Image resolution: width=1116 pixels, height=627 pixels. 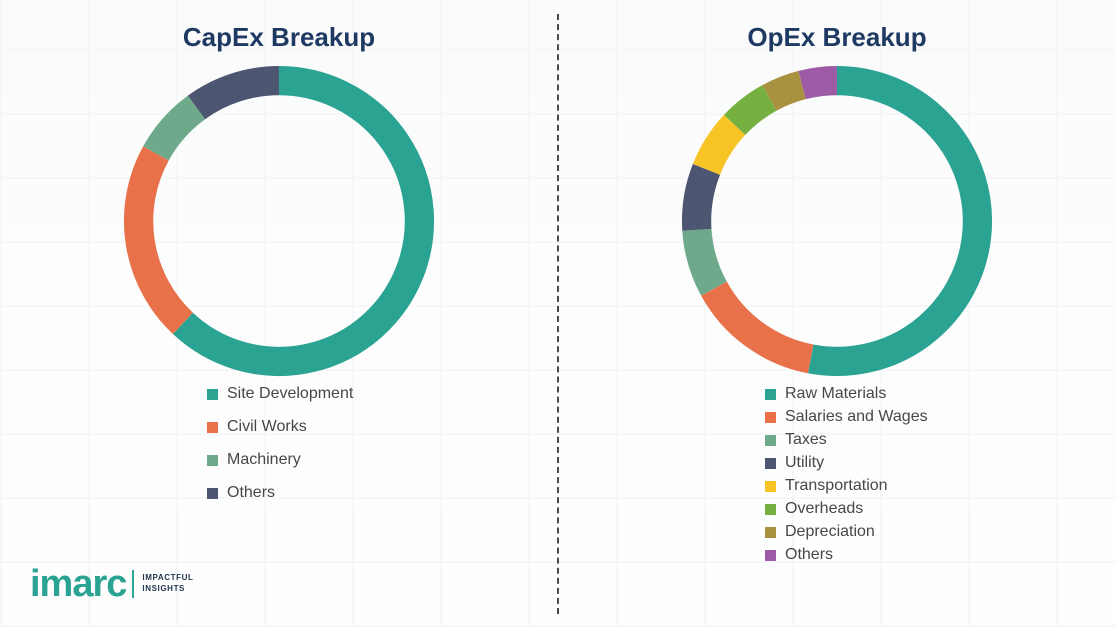 I want to click on legend-label: Civil Works, so click(x=267, y=426).